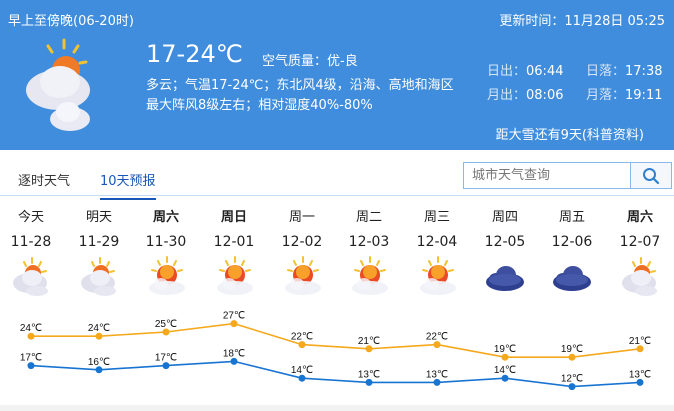 The width and height of the screenshot is (674, 411). Describe the element at coordinates (368, 217) in the screenshot. I see `day-name: 周二` at that location.